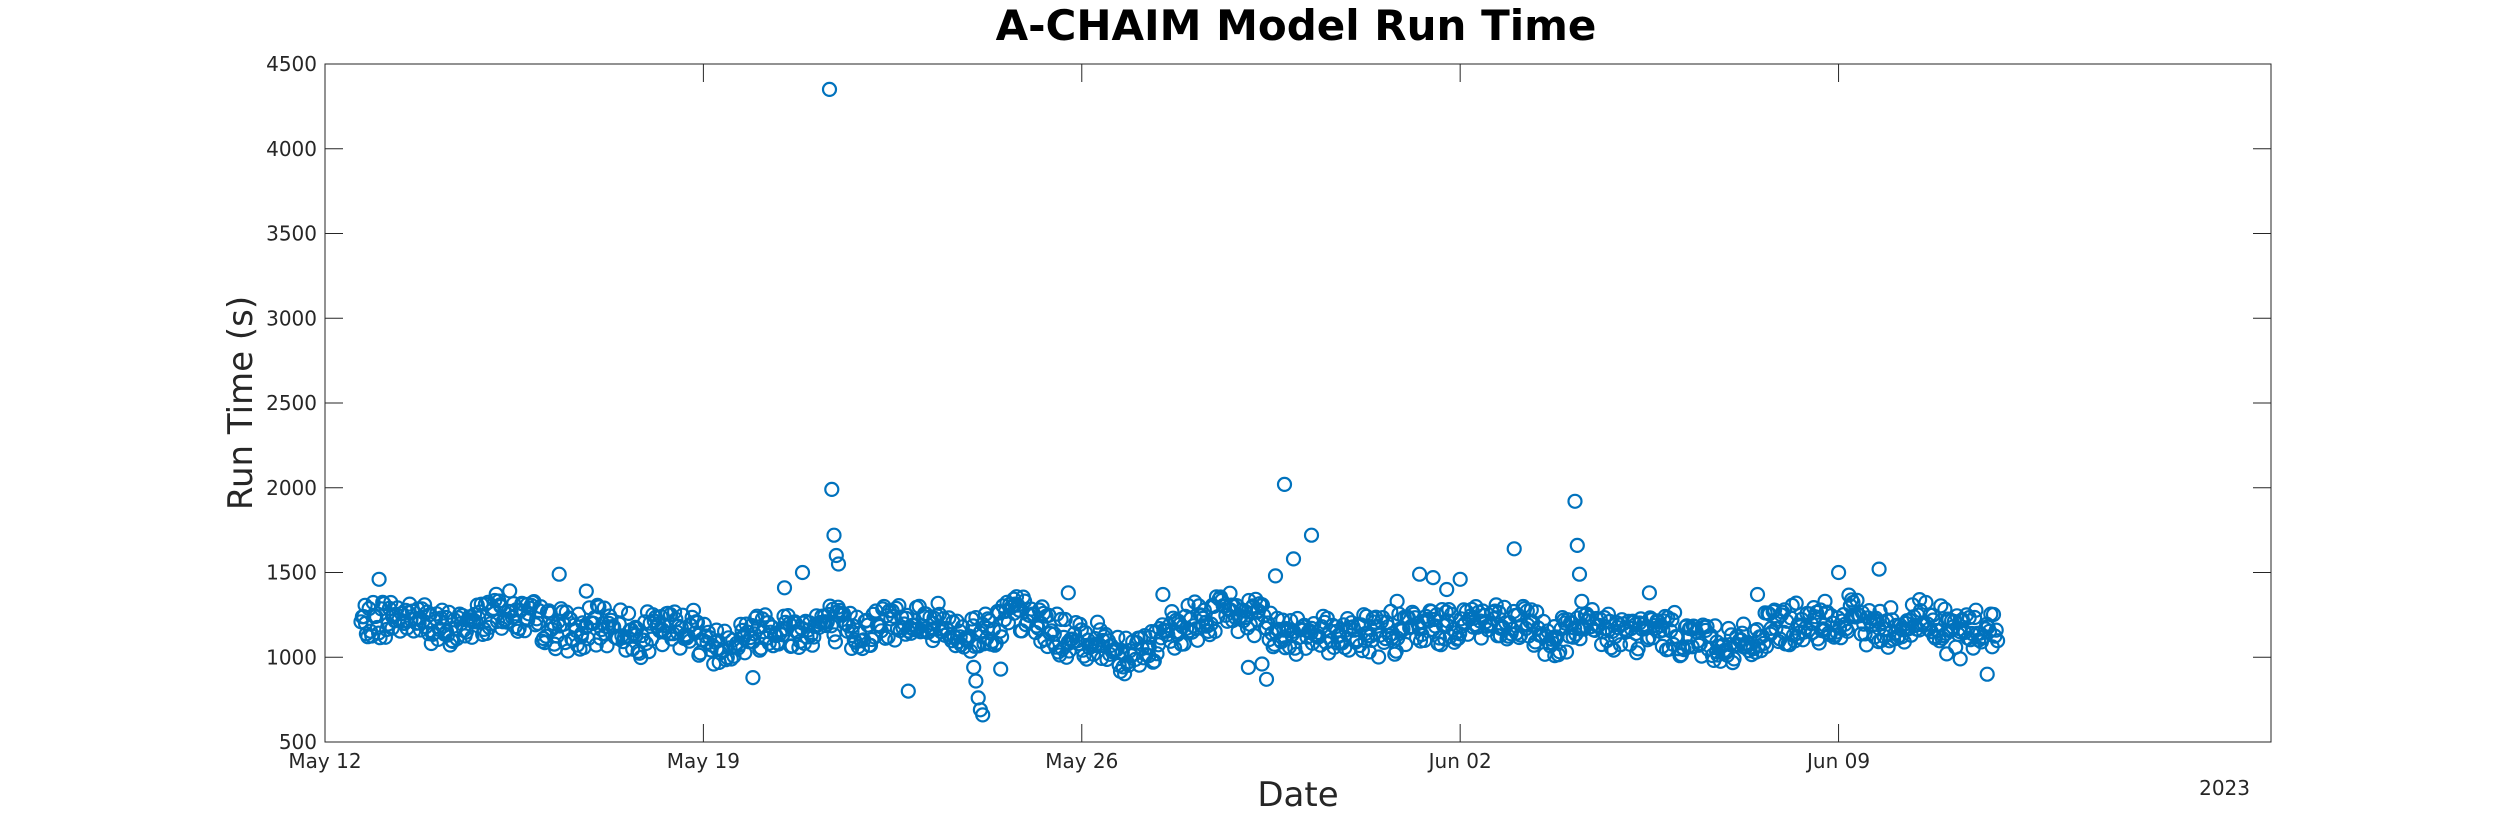  Describe the element at coordinates (2224, 788) in the screenshot. I see `year-label: 2023` at that location.